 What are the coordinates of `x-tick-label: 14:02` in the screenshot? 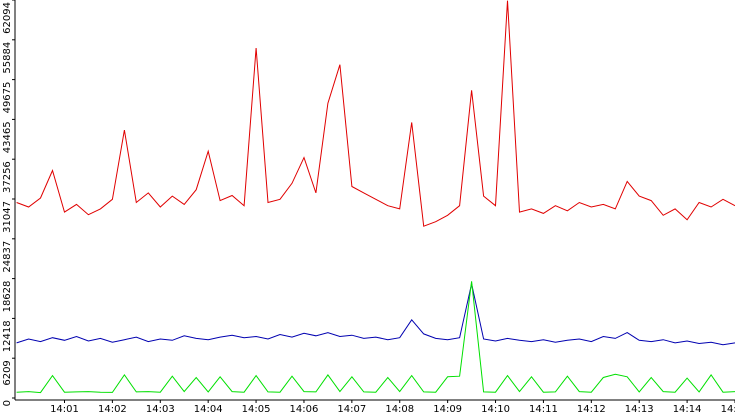 It's located at (112, 409).